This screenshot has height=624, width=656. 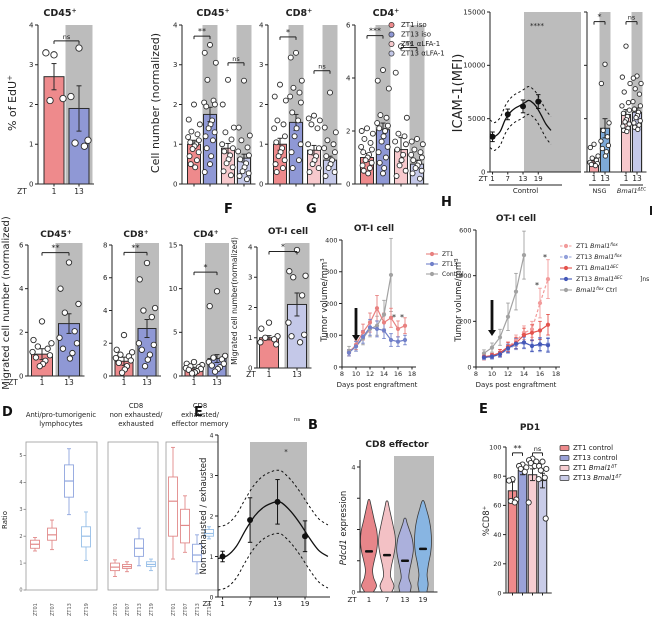 What do you see at coordinates (459, 300) in the screenshot?
I see `svg-text: Tumor volume/mm3​` at bounding box center [459, 300].